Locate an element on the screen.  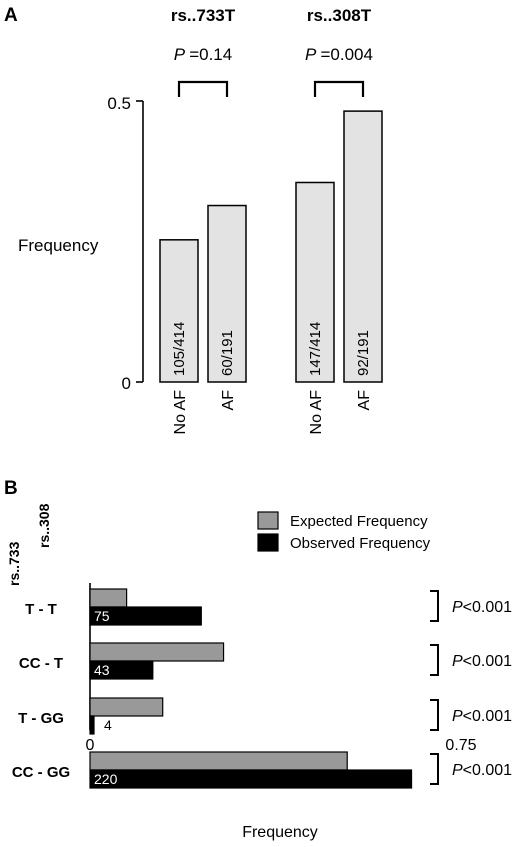
panel-a-y-axis-label: Frequency is located at coordinates (58, 245).